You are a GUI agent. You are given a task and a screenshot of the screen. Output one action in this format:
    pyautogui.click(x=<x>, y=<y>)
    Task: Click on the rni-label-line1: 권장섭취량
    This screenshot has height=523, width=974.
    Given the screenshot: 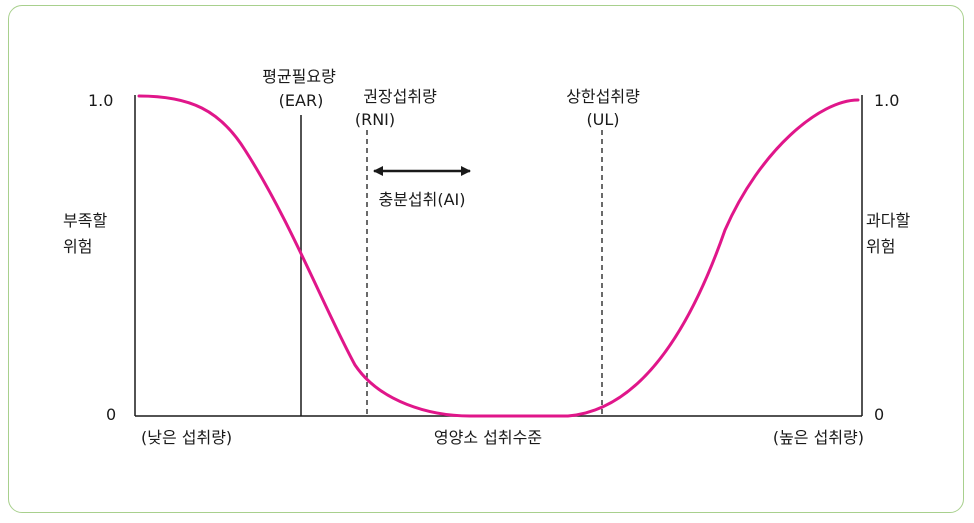 What is the action you would take?
    pyautogui.click(x=400, y=96)
    